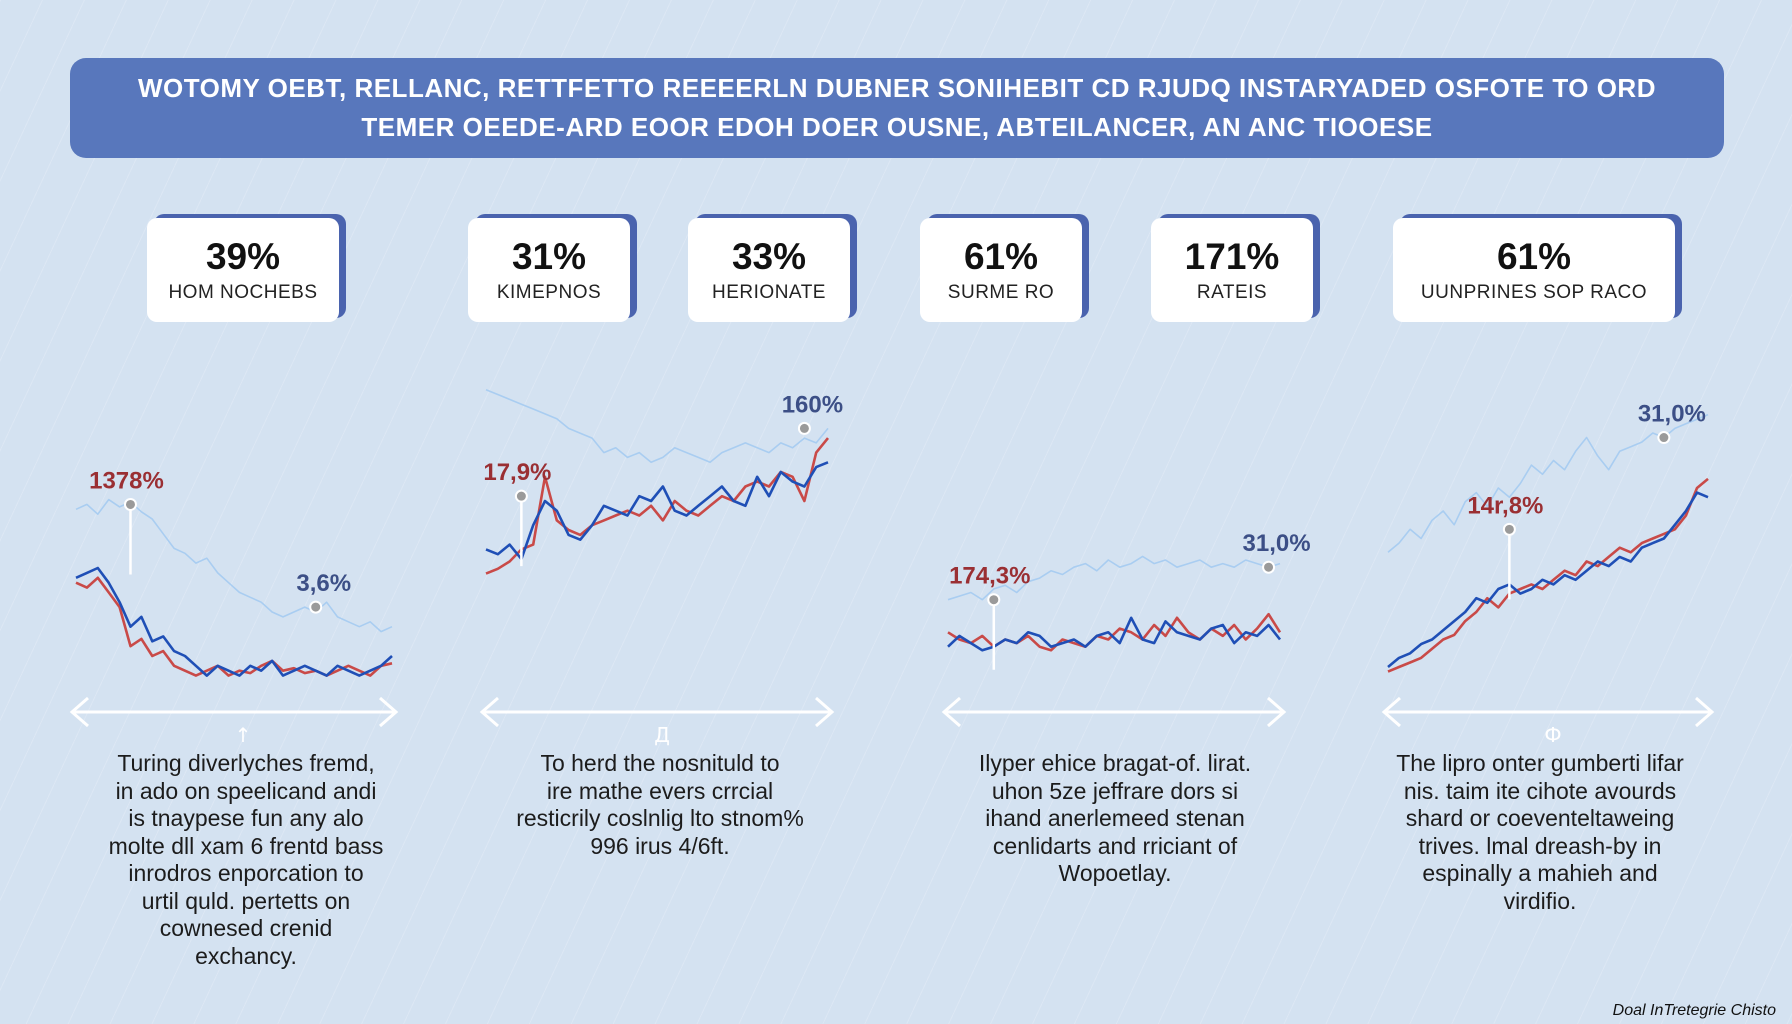 This screenshot has height=1024, width=1792. I want to click on annotation-label: 14r,8%, so click(1505, 505).